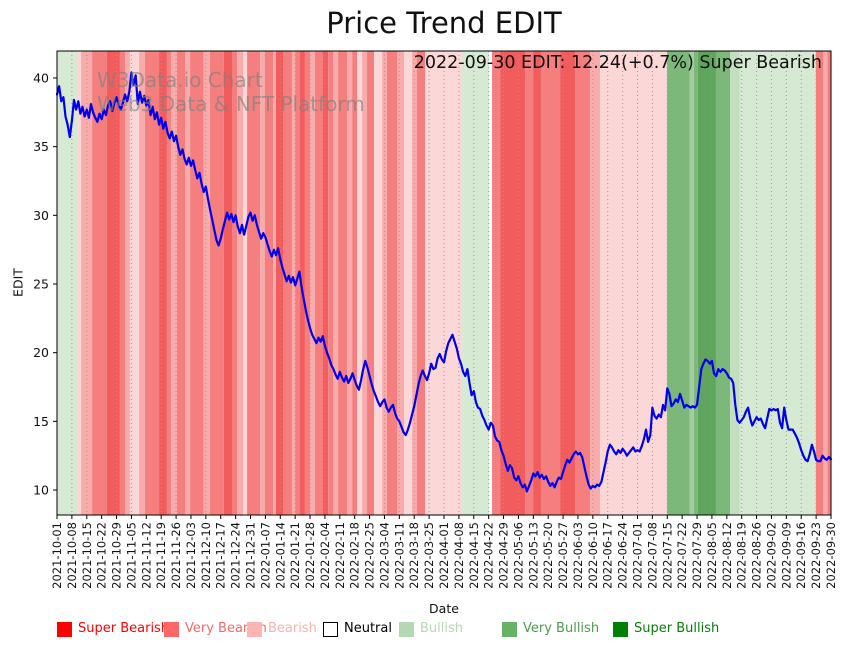 Image resolution: width=848 pixels, height=646 pixels. I want to click on legend-item-bullish: Bullish, so click(431, 629).